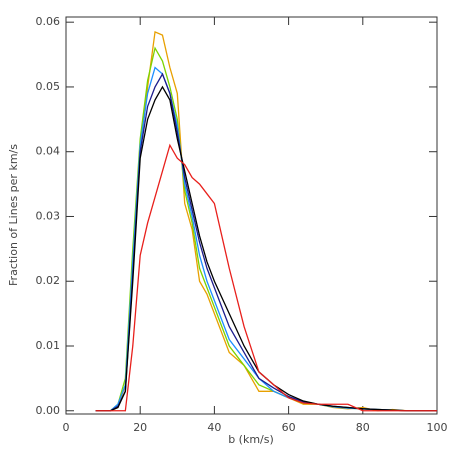  Describe the element at coordinates (48, 151) in the screenshot. I see `y-tick-label: 0.04` at that location.